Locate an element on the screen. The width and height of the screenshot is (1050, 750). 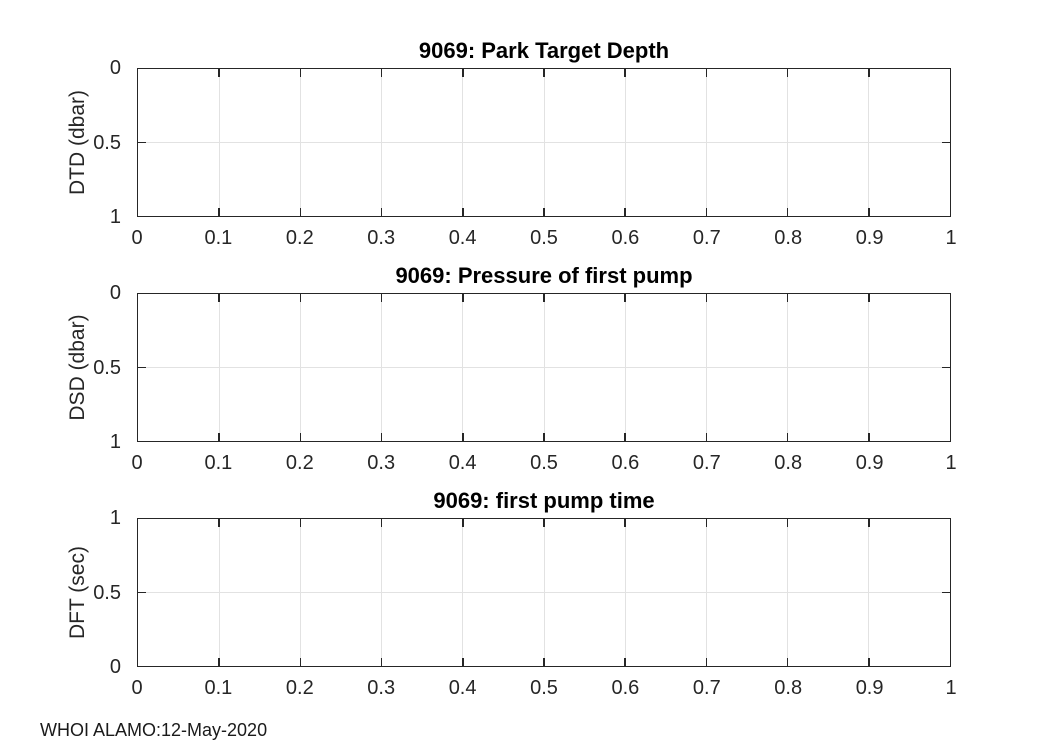
x-tick-labels: 0 0.1 0.2 0.3 0.4 0.5 0.6 0.7 0.8 0.9 1 is located at coordinates (543, 688).